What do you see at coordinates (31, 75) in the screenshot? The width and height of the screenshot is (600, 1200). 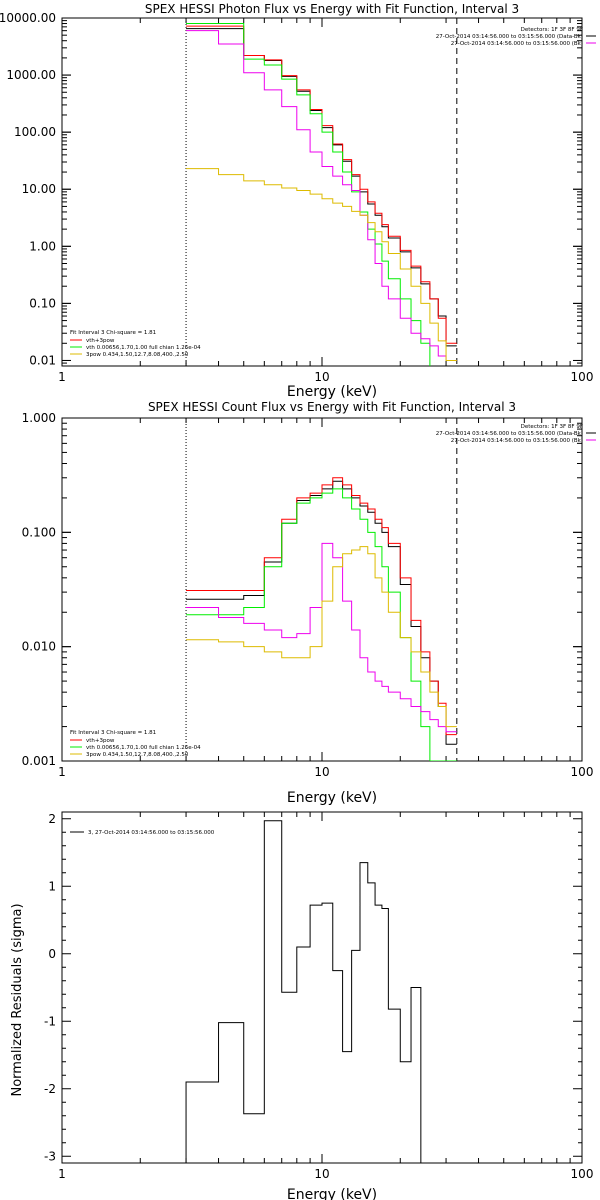 I see `y-tick-label: 1000.00` at bounding box center [31, 75].